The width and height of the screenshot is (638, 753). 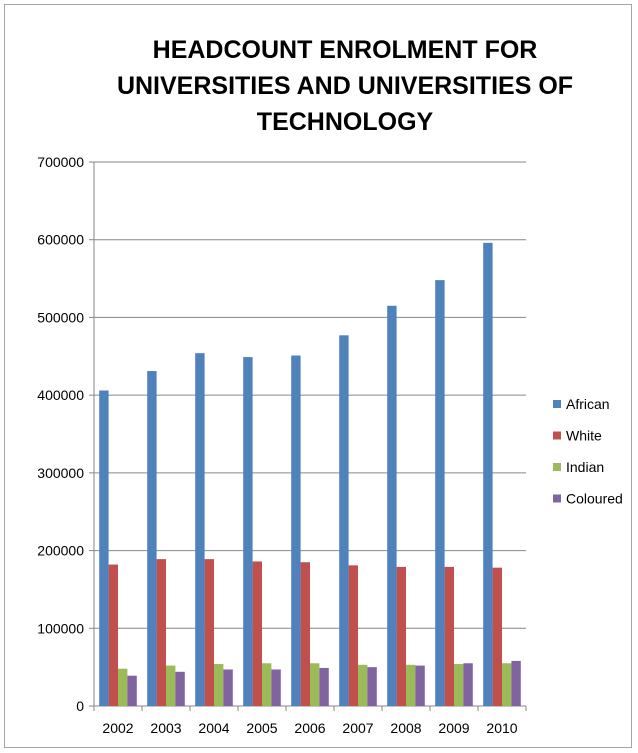 What do you see at coordinates (276, 687) in the screenshot?
I see `bar-coloured-2005` at bounding box center [276, 687].